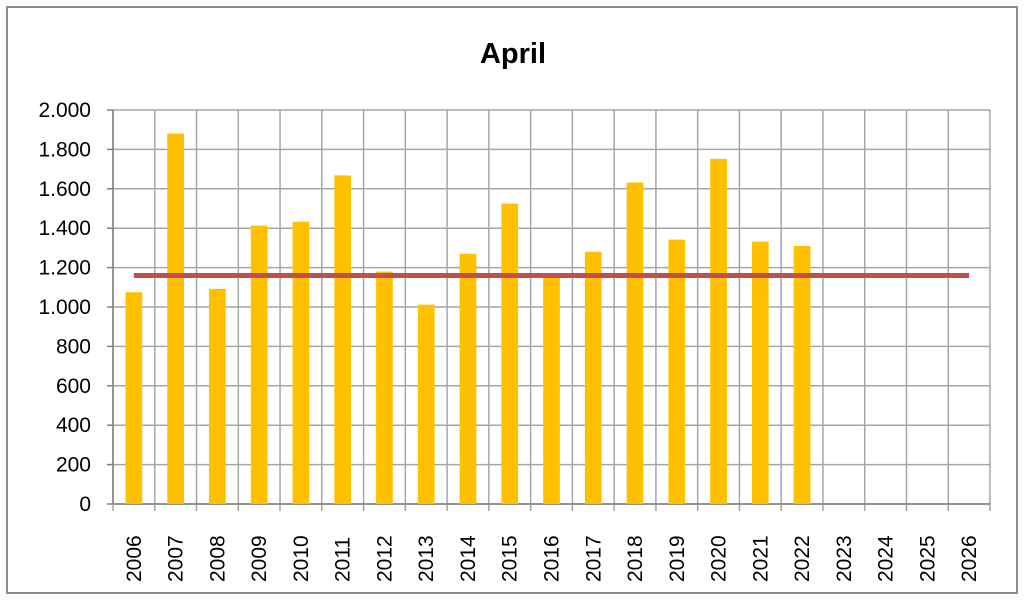  What do you see at coordinates (73, 425) in the screenshot?
I see `y-tick-label: 400` at bounding box center [73, 425].